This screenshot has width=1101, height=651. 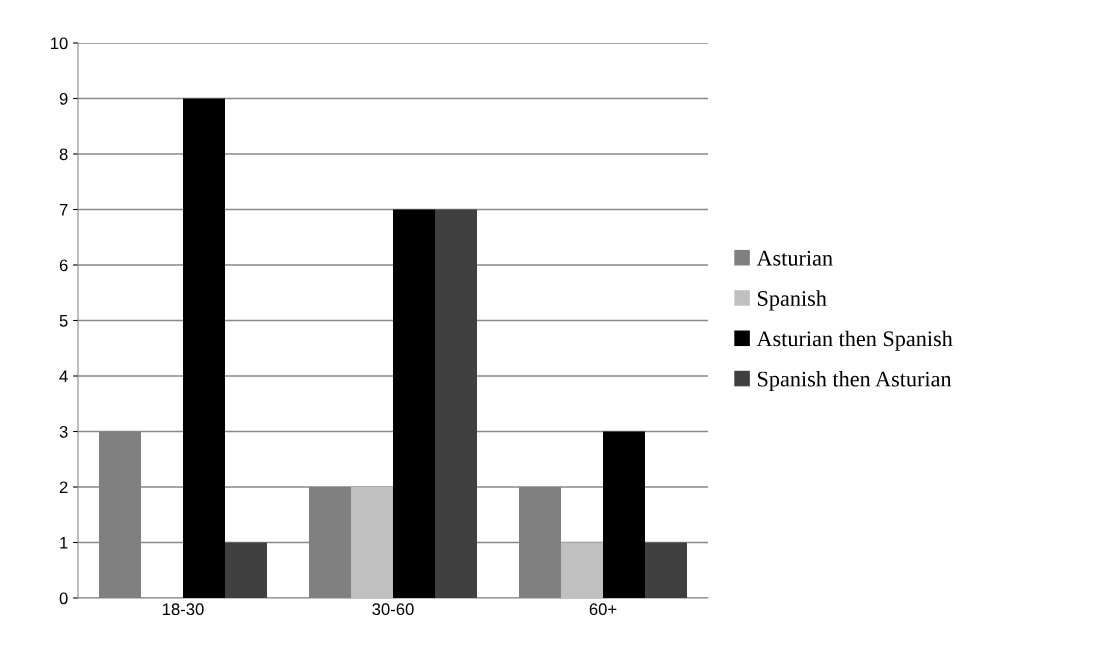 What do you see at coordinates (854, 340) in the screenshot?
I see `legend-label: Asturian then Spanish` at bounding box center [854, 340].